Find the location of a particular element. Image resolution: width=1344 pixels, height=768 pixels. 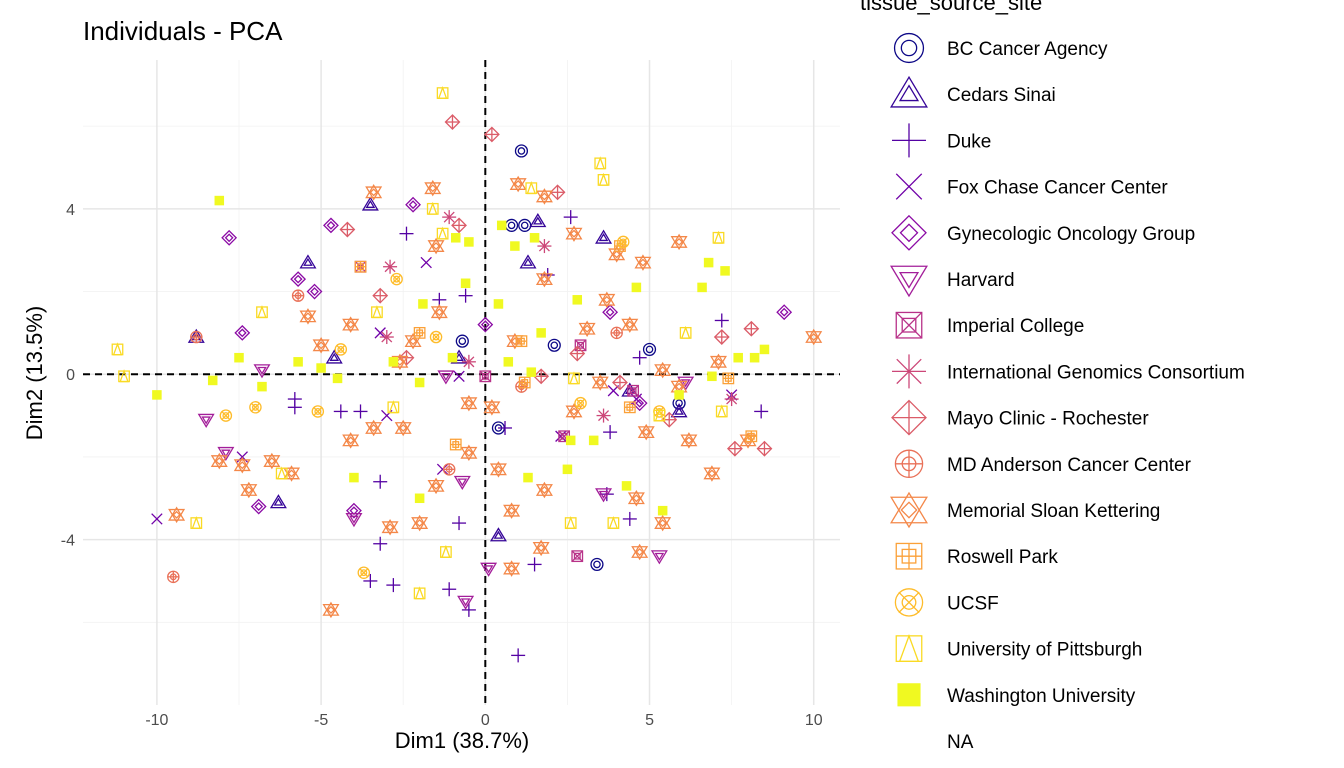

legend-item: University of Pittsburgh is located at coordinates (1018, 647).